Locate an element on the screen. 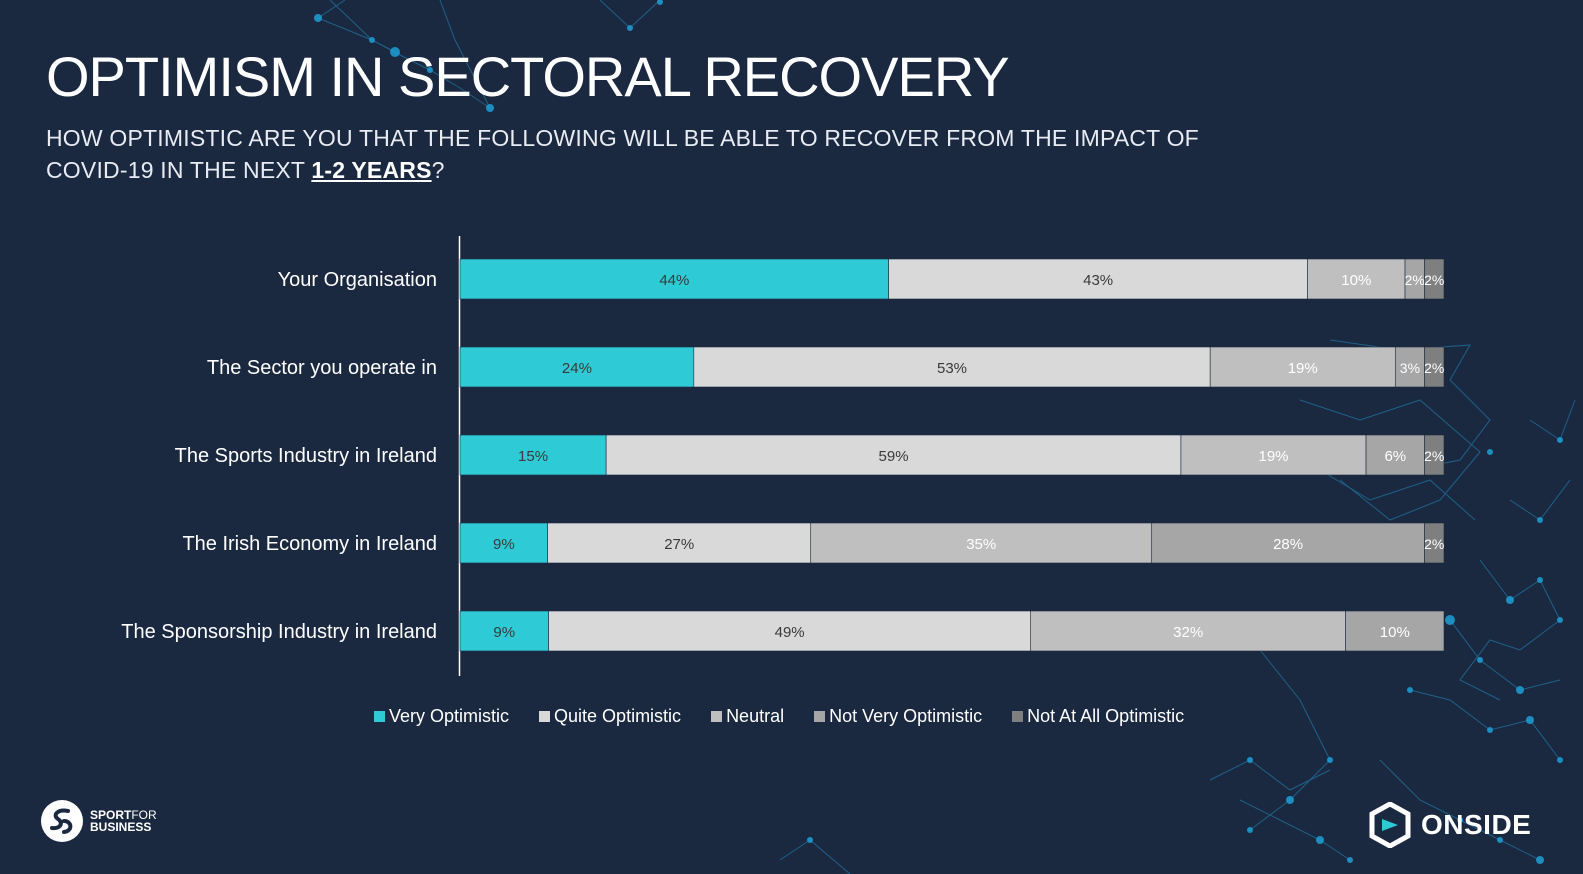  data-label-the-sponsorship-industry-in-ireland-not-very-optimistic: 10% is located at coordinates (1395, 632).